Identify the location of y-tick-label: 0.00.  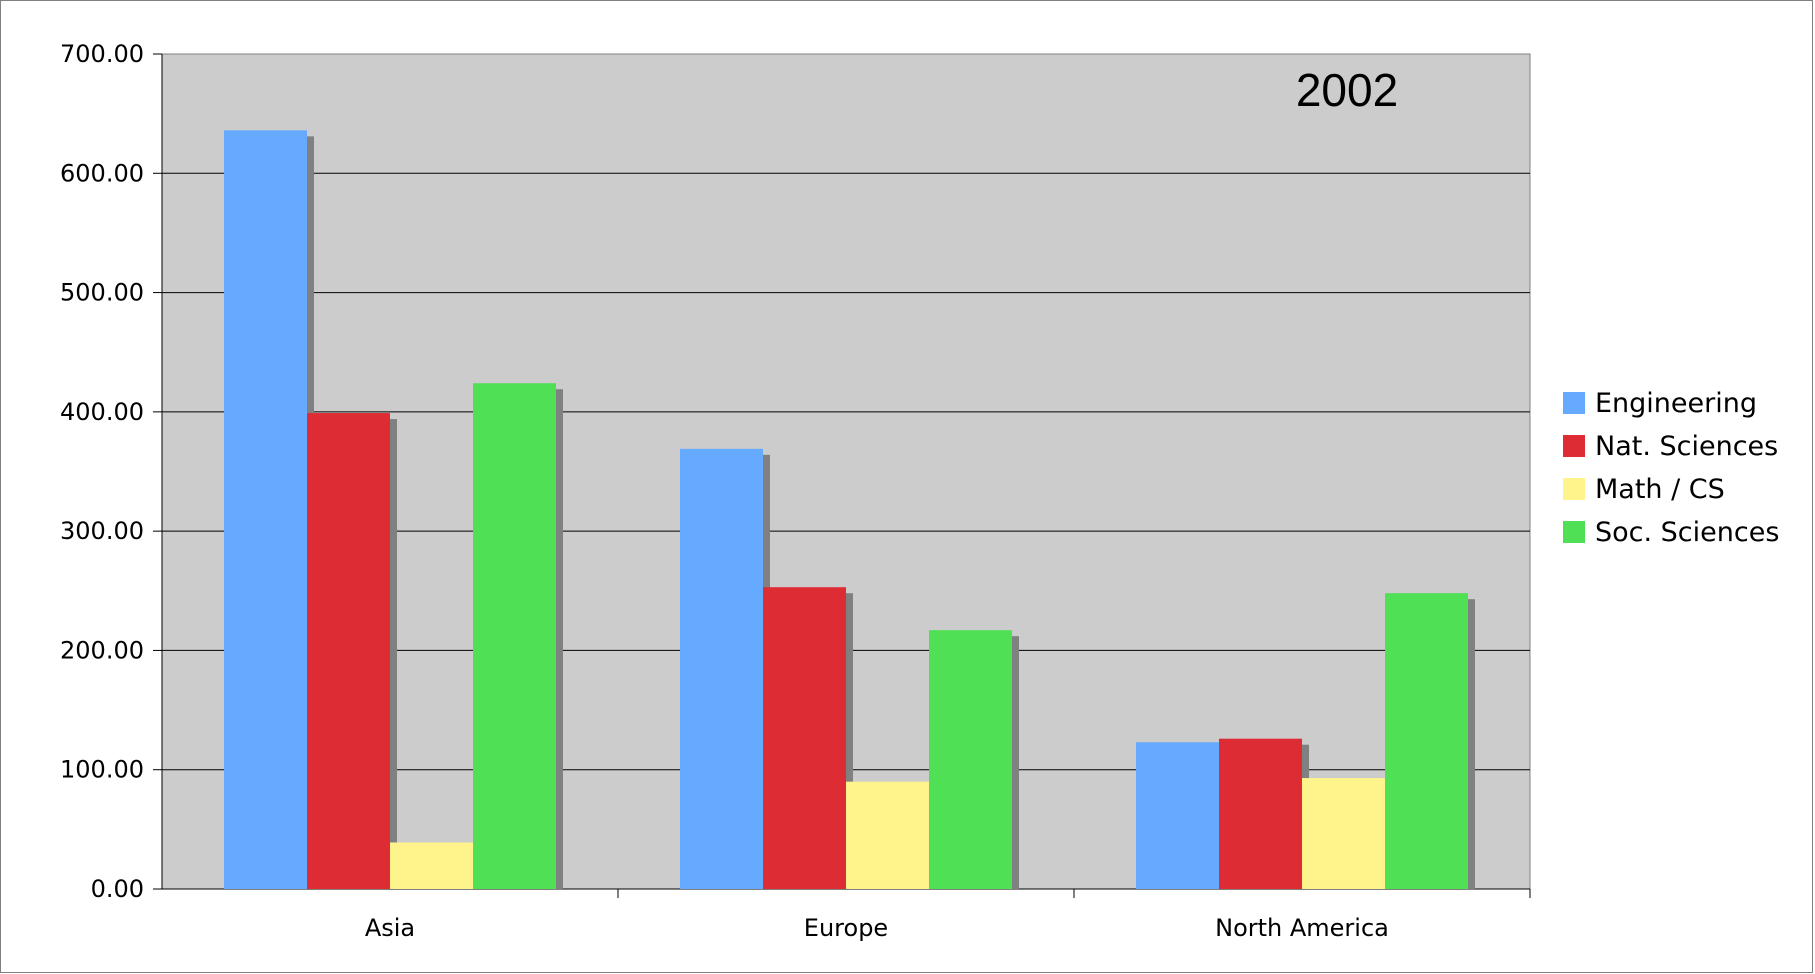
(117, 889).